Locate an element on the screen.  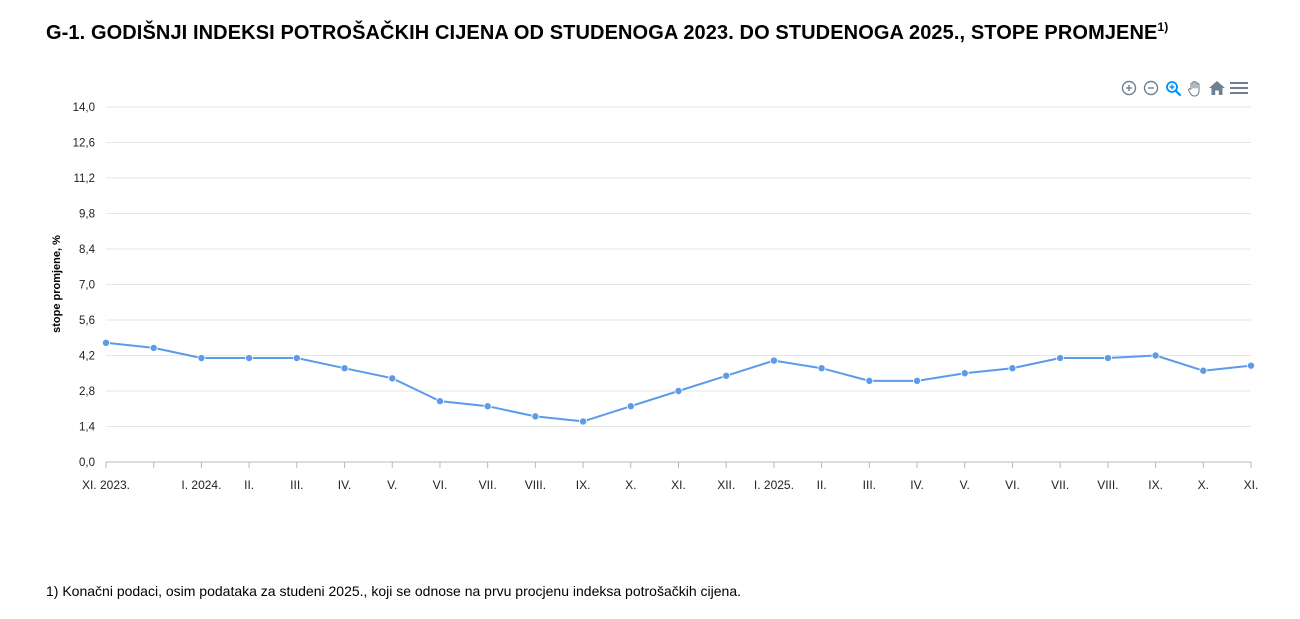
menu-icon is located at coordinates (1239, 88).